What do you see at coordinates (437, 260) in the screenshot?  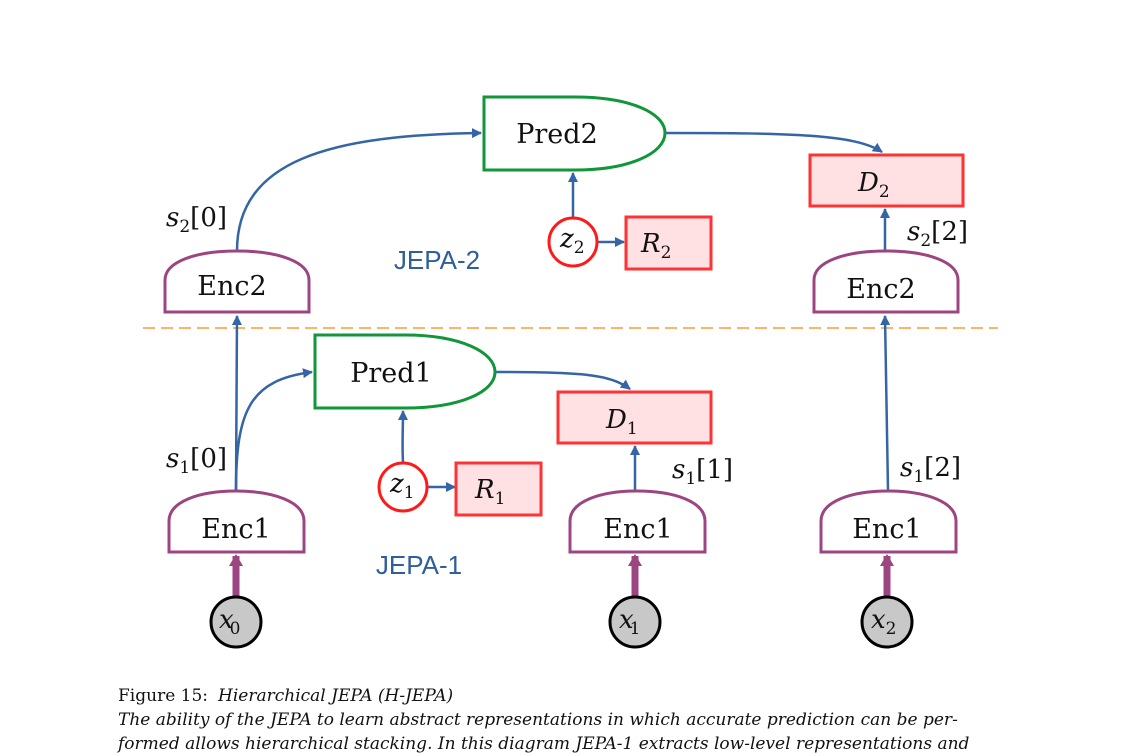 I see `jepa2-label: JEPA-2` at bounding box center [437, 260].